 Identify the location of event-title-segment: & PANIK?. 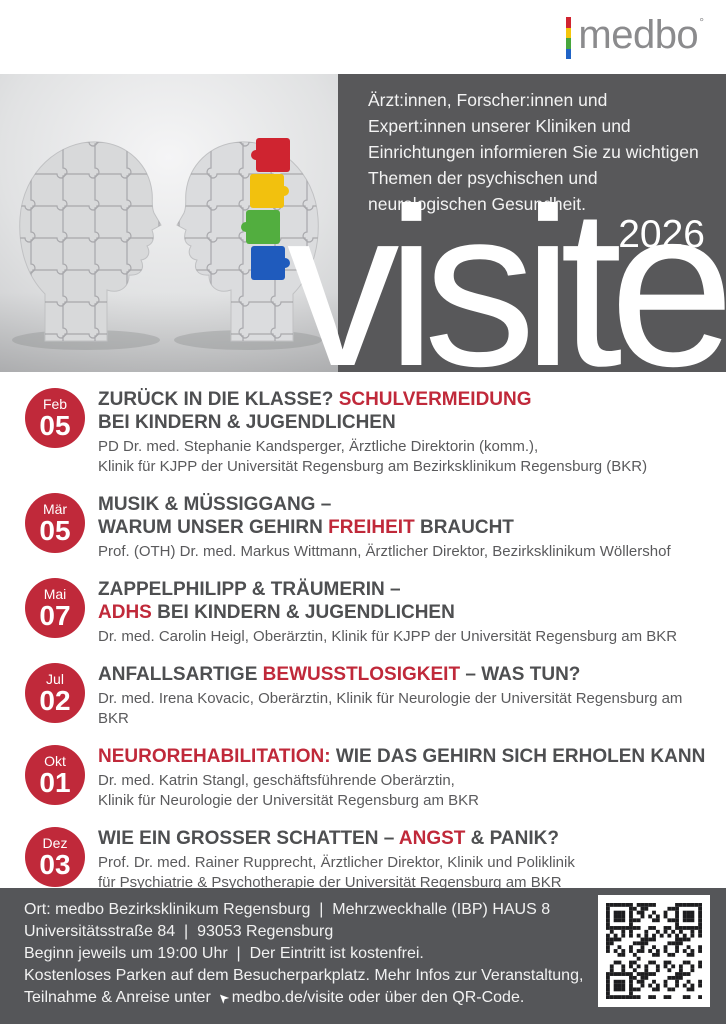
(512, 838).